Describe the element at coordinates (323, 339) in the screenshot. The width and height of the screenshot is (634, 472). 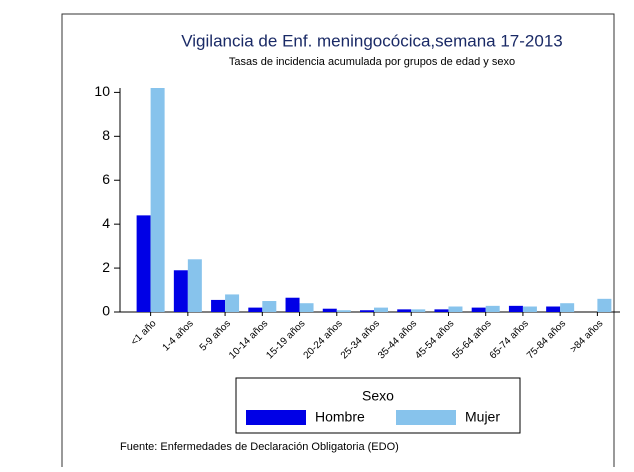
I see `x-tick-label: 20-24 años` at that location.